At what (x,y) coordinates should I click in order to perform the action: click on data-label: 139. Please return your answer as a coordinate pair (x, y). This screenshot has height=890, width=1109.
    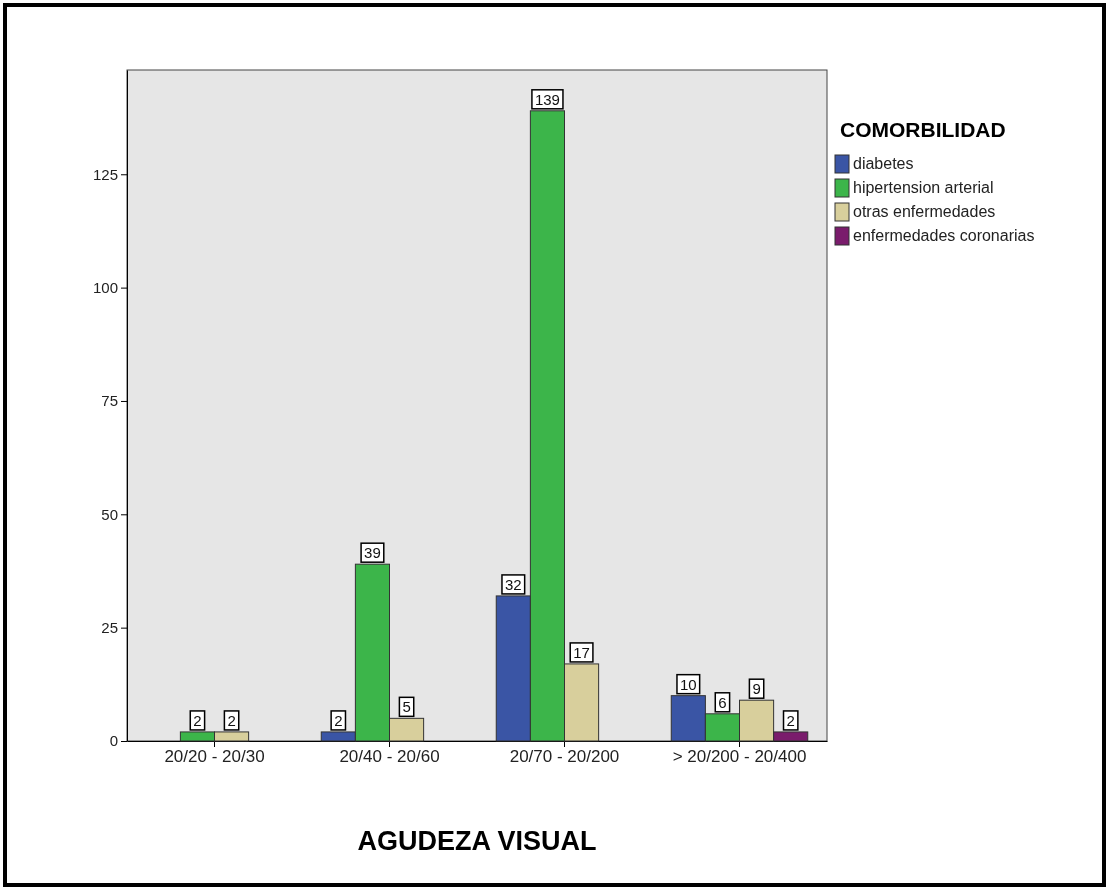
    Looking at the image, I should click on (547, 99).